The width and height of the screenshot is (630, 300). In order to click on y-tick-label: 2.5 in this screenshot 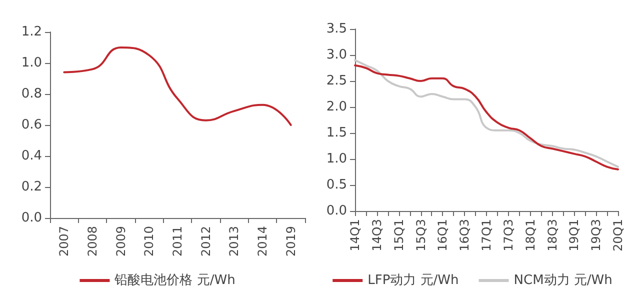, I will do `click(336, 81)`.